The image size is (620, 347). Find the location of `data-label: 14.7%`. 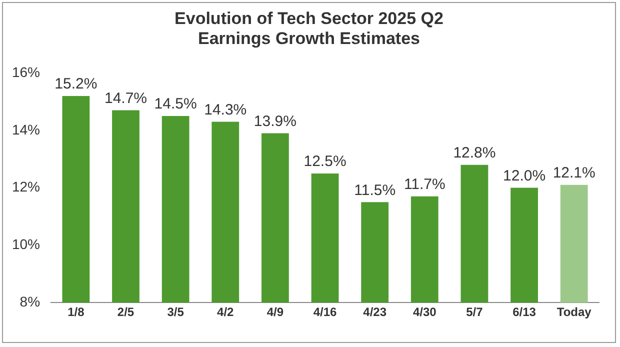

data-label: 14.7% is located at coordinates (126, 98).